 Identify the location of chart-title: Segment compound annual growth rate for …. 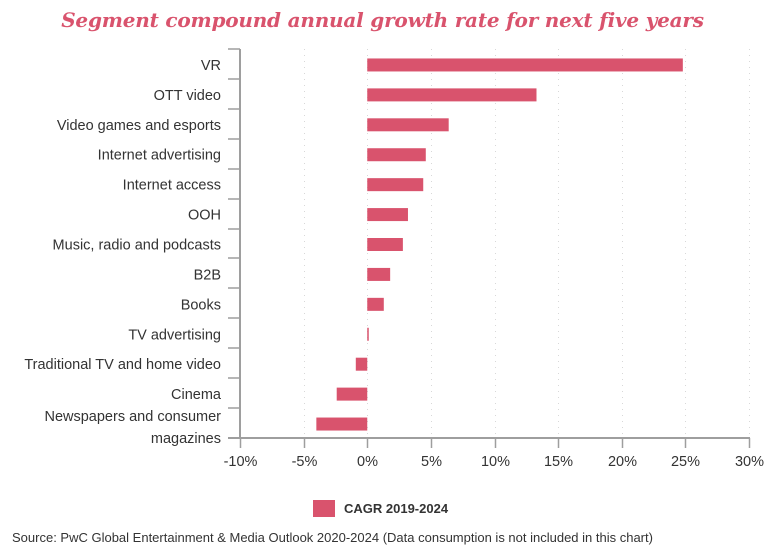
(382, 20).